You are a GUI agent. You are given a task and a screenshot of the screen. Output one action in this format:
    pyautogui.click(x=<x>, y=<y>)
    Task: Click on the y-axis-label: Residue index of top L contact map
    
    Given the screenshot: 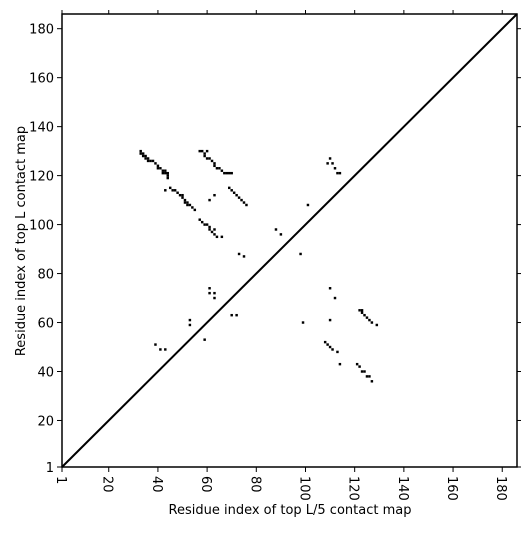 What is the action you would take?
    pyautogui.click(x=21, y=241)
    